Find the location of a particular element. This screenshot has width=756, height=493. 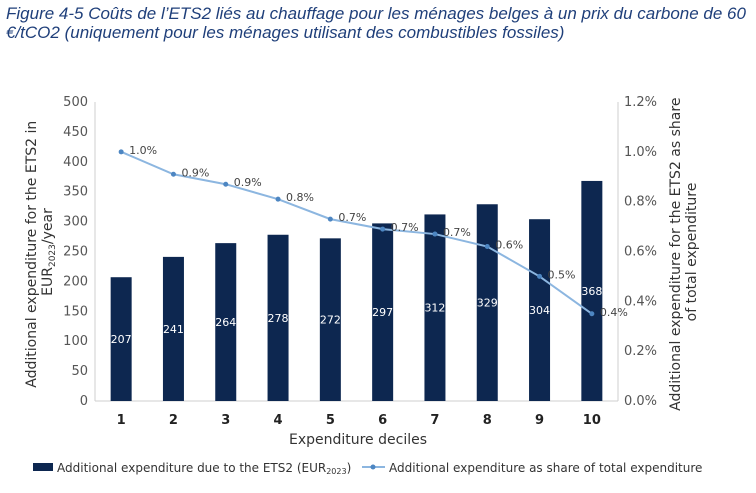

bar-value-label: 368 is located at coordinates (591, 291).